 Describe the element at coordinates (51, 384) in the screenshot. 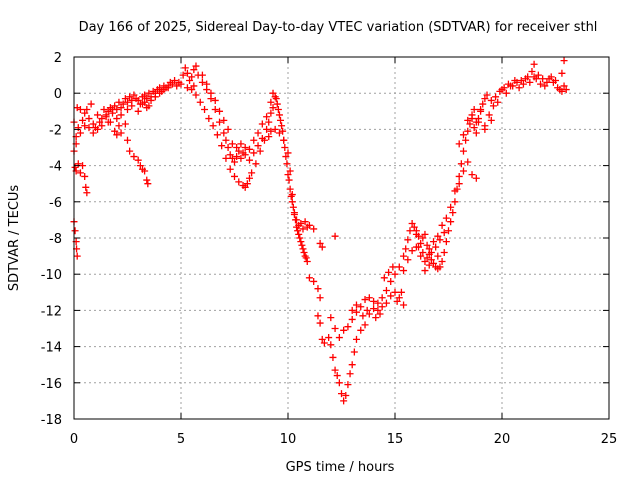

I see `y-tick-label: -16` at that location.